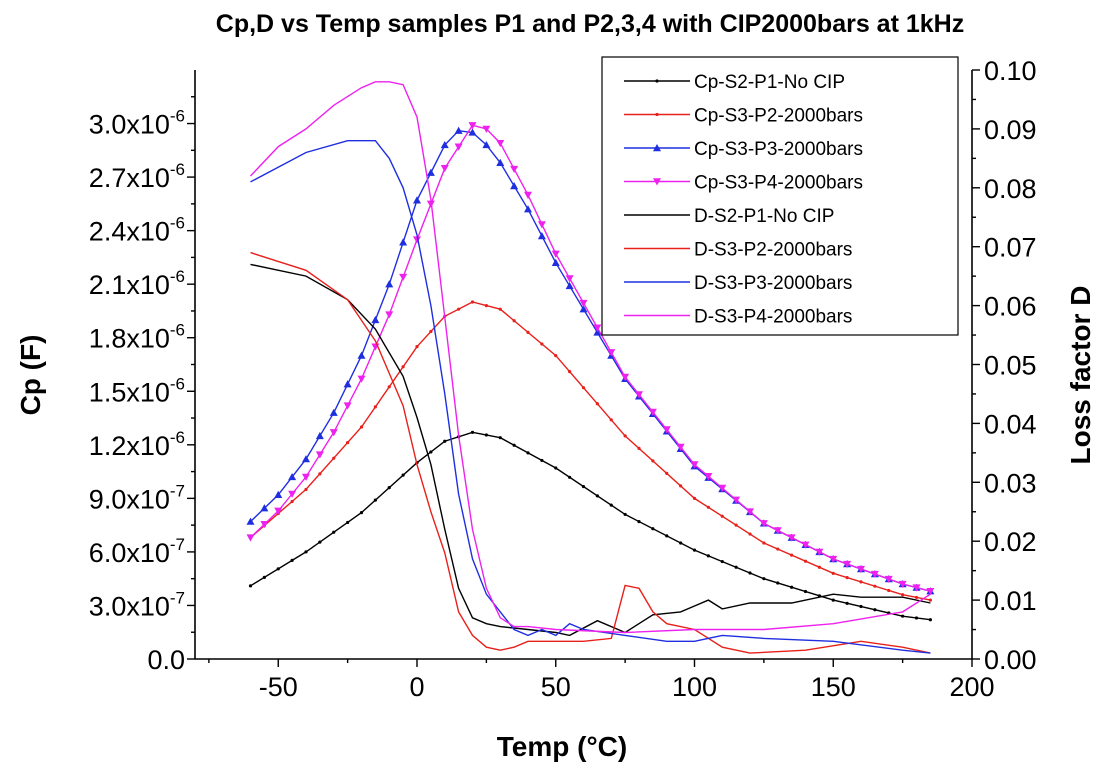  I want to click on legend-marker, so click(657, 81).